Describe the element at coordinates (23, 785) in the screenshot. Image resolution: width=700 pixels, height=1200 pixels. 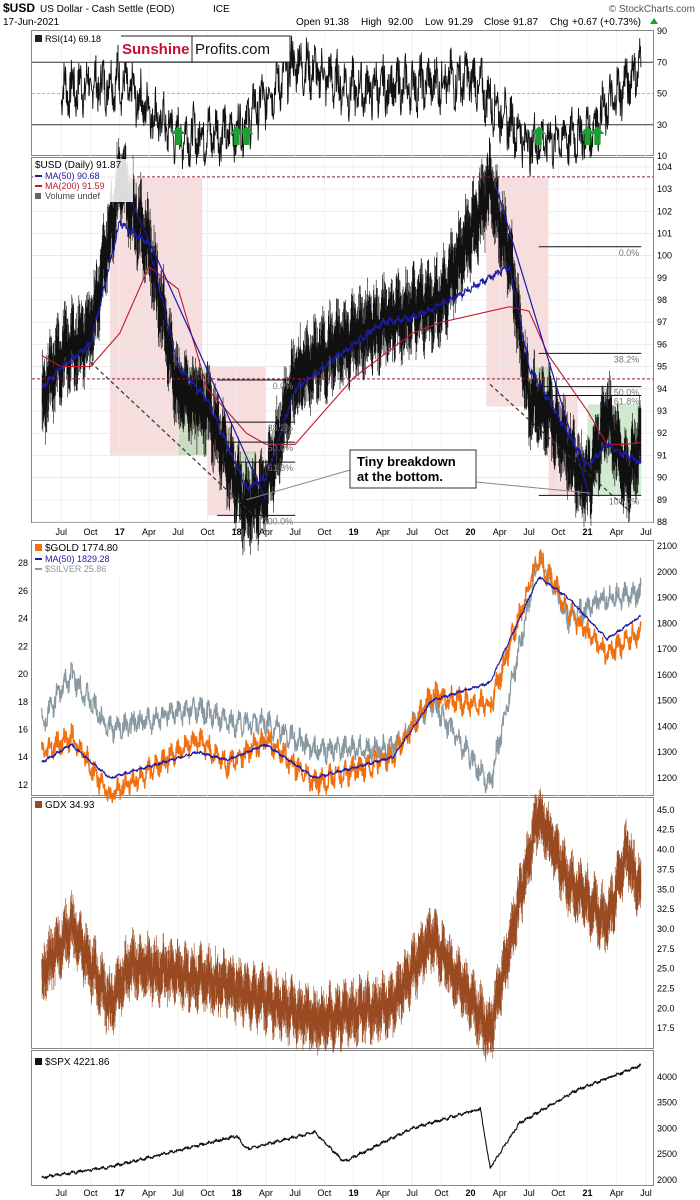
I see `silver-tick-label: 12` at that location.